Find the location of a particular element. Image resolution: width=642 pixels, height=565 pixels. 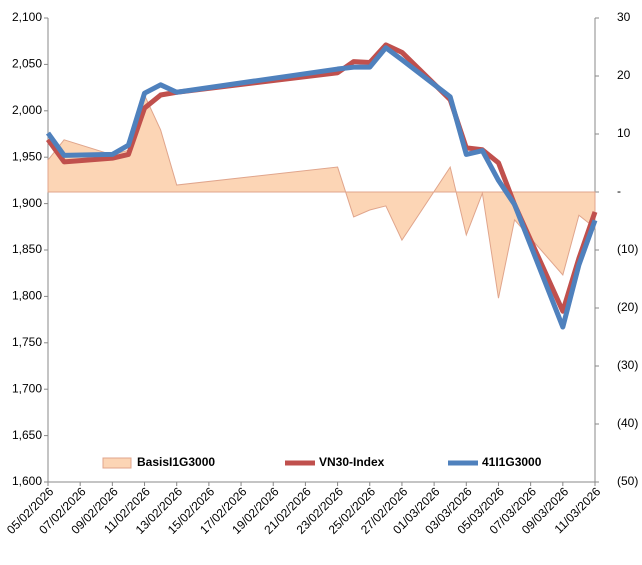

y-tick-label: 2,050 is located at coordinates (27, 64).